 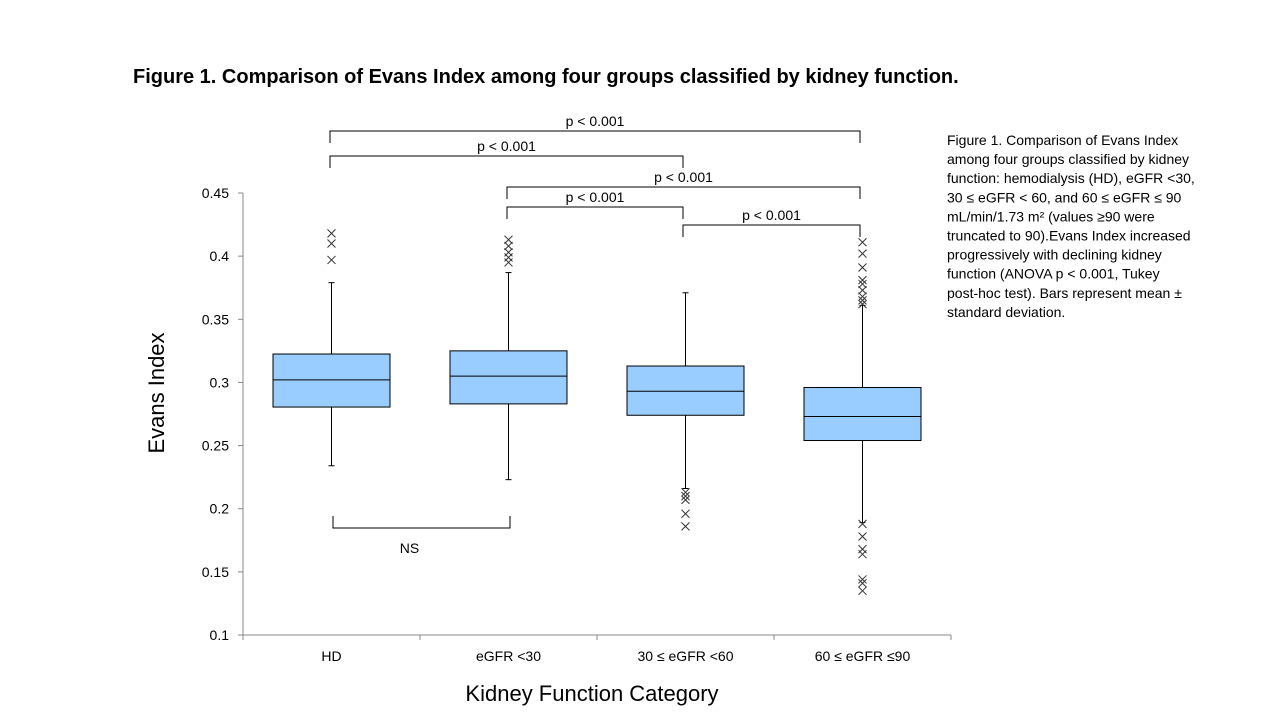 What do you see at coordinates (220, 509) in the screenshot?
I see `y-tick-label: 0.2` at bounding box center [220, 509].